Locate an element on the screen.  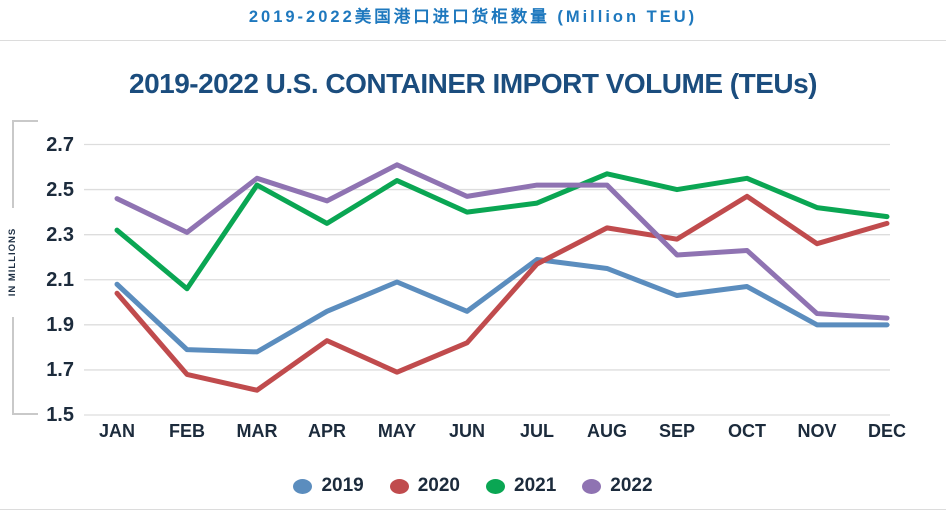
x-tick-label: OCT is located at coordinates (747, 431).